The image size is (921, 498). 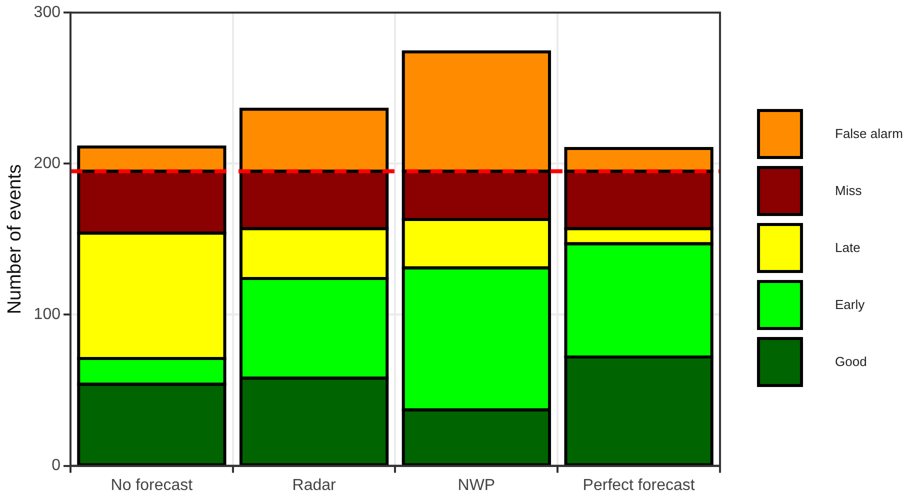 I want to click on text: Miss, so click(x=848, y=190).